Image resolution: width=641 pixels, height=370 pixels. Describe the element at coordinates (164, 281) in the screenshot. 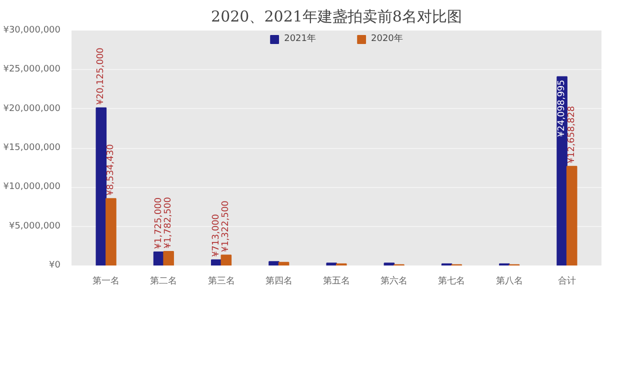

I see `x-tick-label: 第二名` at that location.